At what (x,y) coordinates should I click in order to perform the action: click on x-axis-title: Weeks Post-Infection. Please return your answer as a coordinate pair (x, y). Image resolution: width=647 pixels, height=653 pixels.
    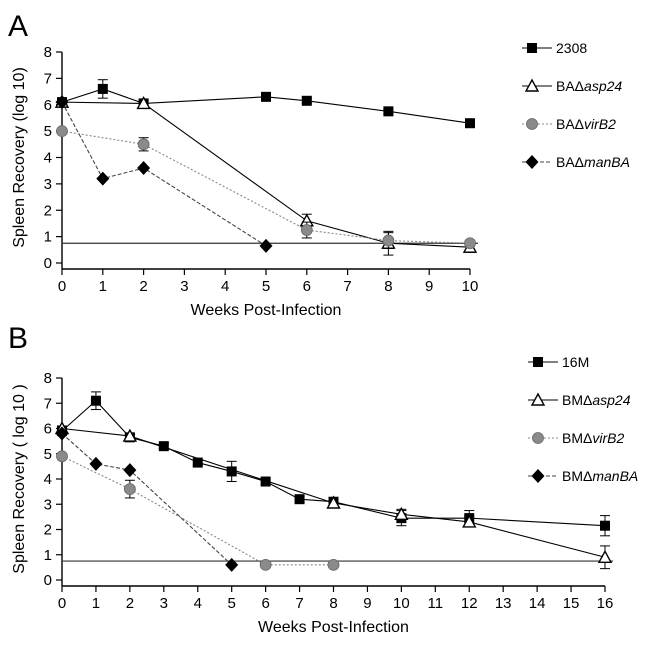
    Looking at the image, I should click on (266, 310).